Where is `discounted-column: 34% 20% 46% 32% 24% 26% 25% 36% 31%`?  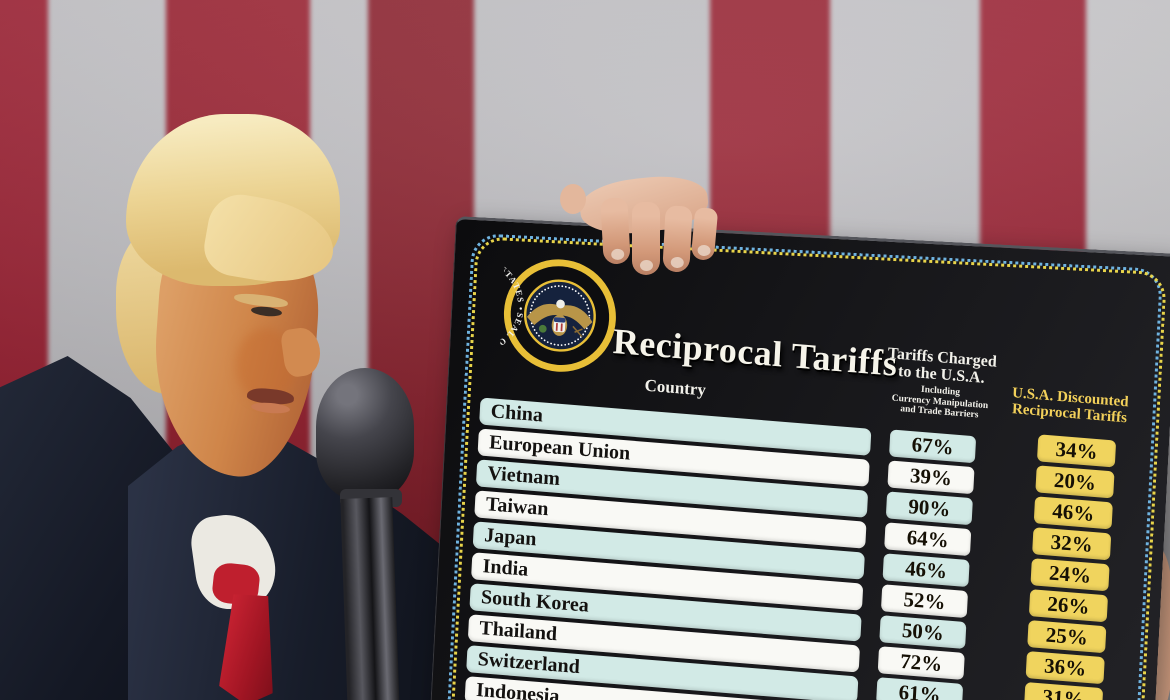
discounted-column: 34% 20% 46% 32% 24% 26% 25% 36% 31% is located at coordinates (1069, 567).